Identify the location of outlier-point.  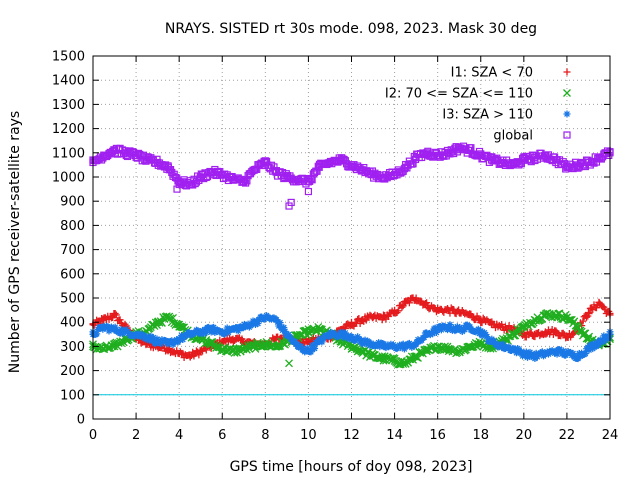
(291, 202).